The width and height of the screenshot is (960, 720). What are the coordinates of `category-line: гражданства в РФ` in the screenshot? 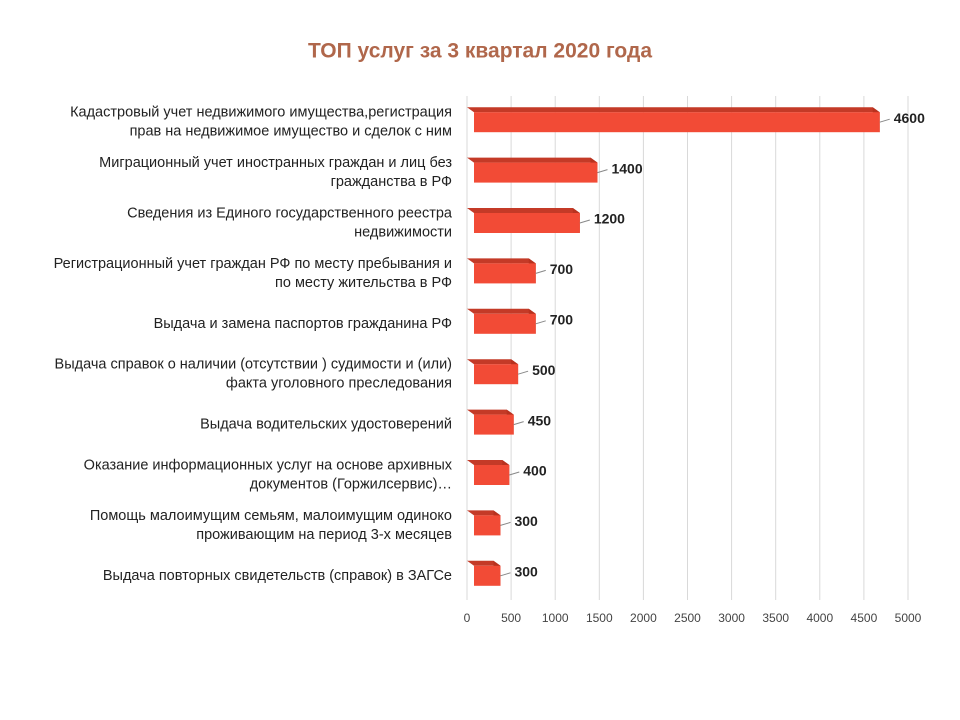 It's located at (391, 182).